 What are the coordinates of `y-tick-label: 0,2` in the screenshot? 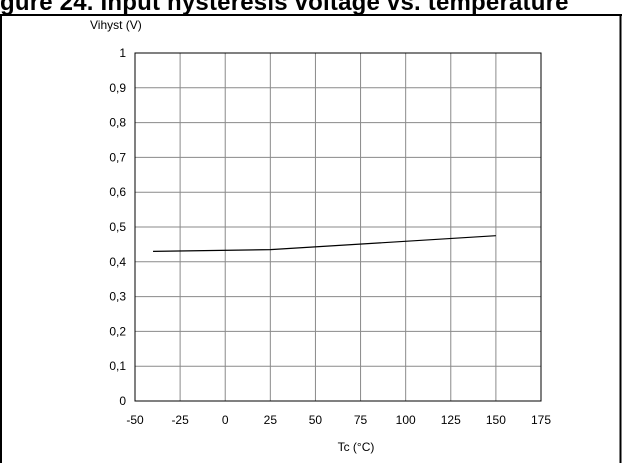 It's located at (117, 331).